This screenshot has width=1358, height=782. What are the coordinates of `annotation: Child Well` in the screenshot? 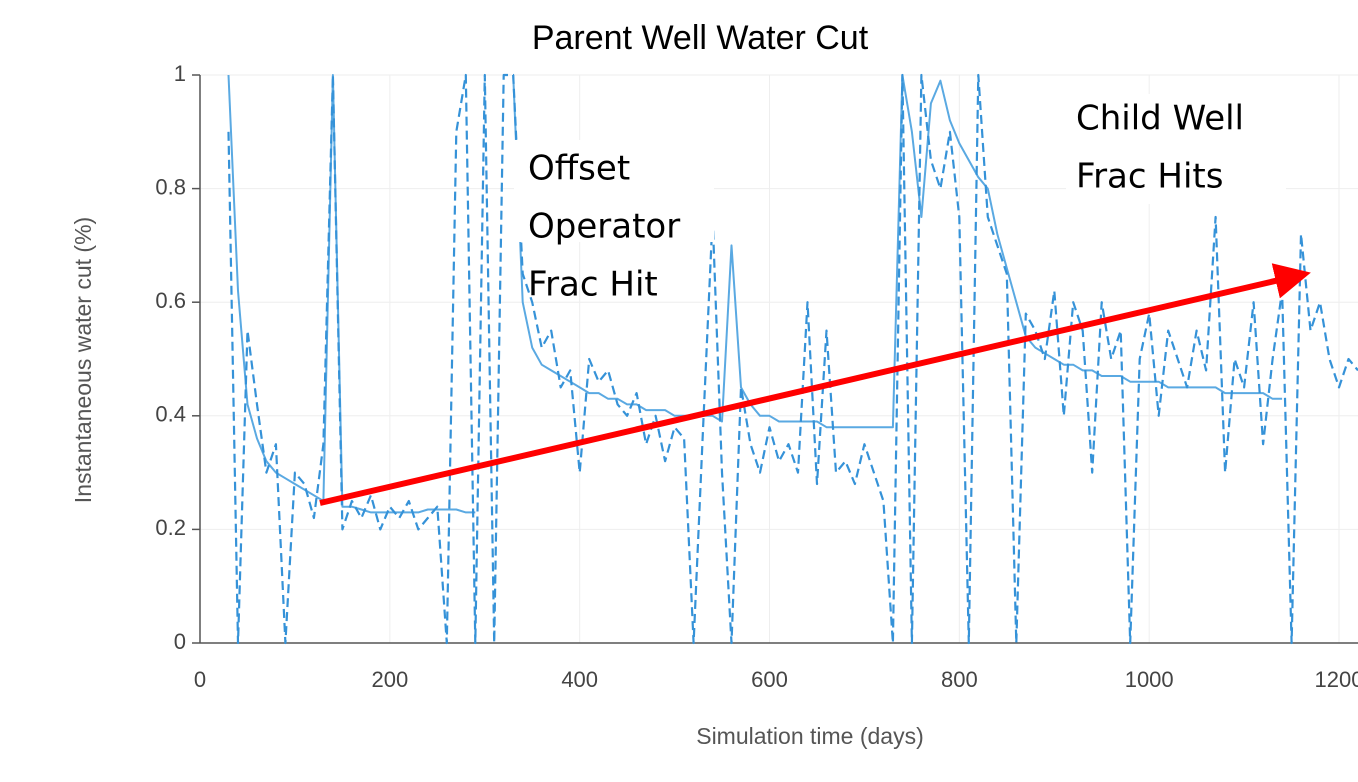 It's located at (1160, 119).